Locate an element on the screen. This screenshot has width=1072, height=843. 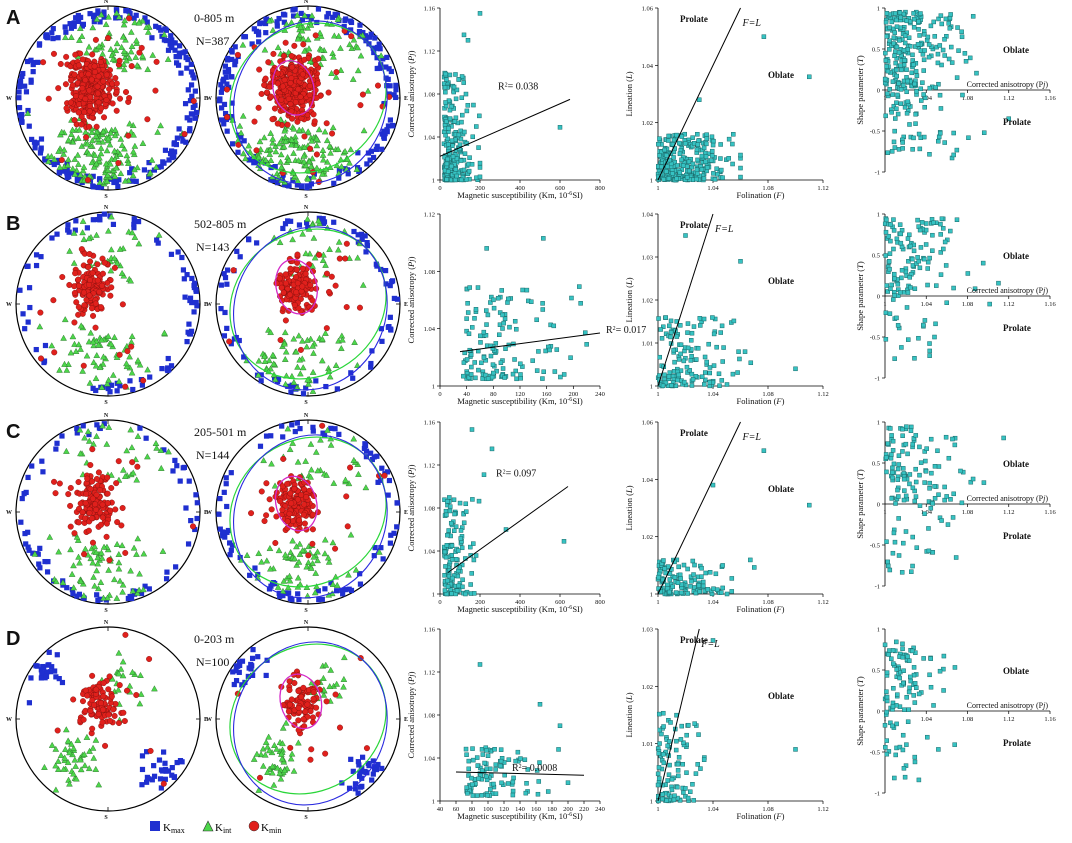
x-tick-label: 0 is located at coordinates (439, 394).